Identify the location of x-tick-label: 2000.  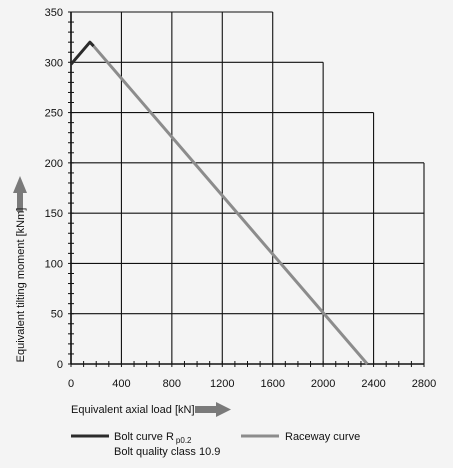
(323, 384).